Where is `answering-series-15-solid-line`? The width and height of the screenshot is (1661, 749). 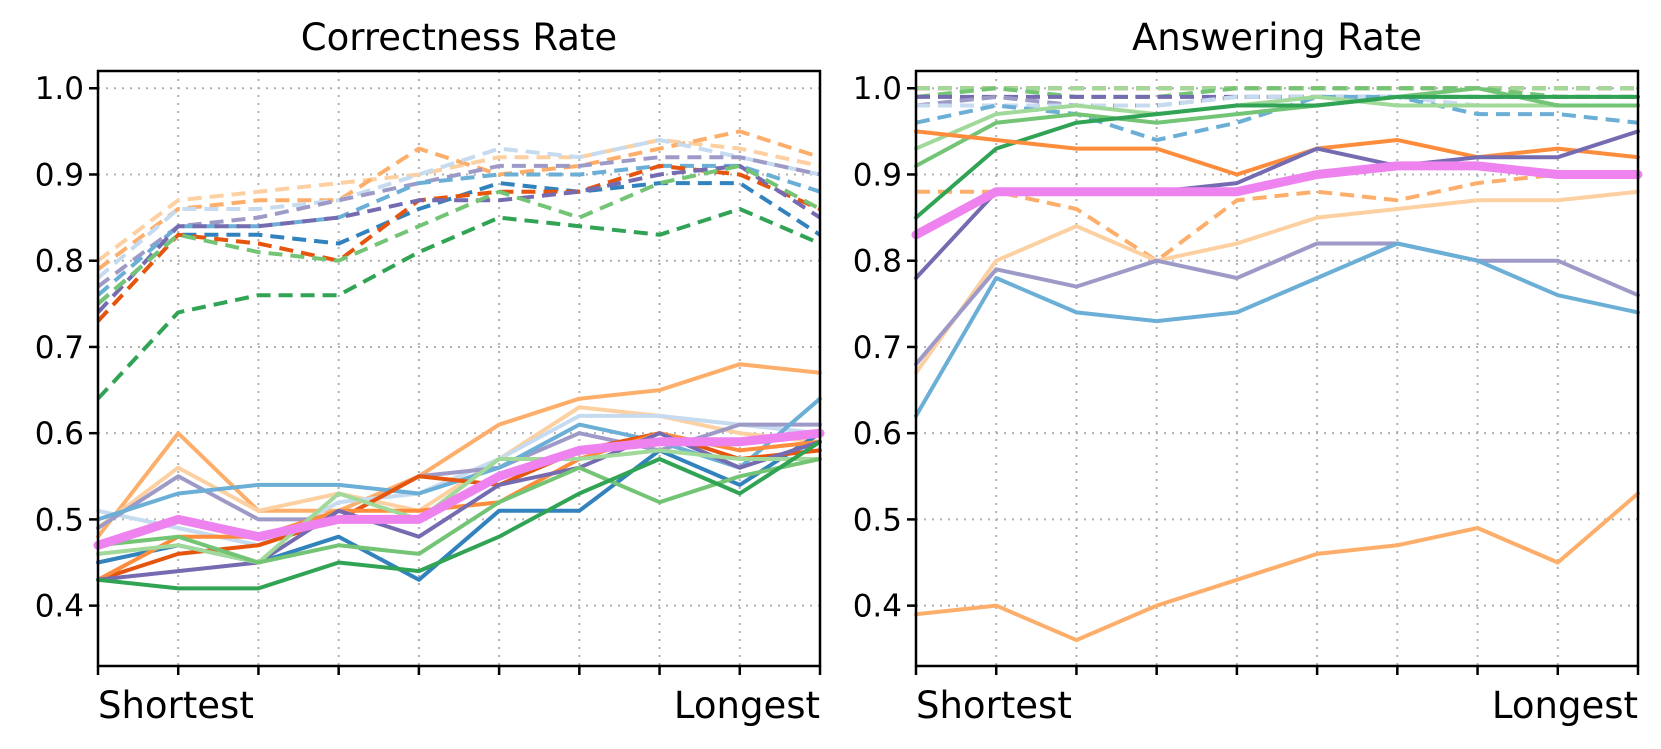 answering-series-15-solid-line is located at coordinates (1277, 329).